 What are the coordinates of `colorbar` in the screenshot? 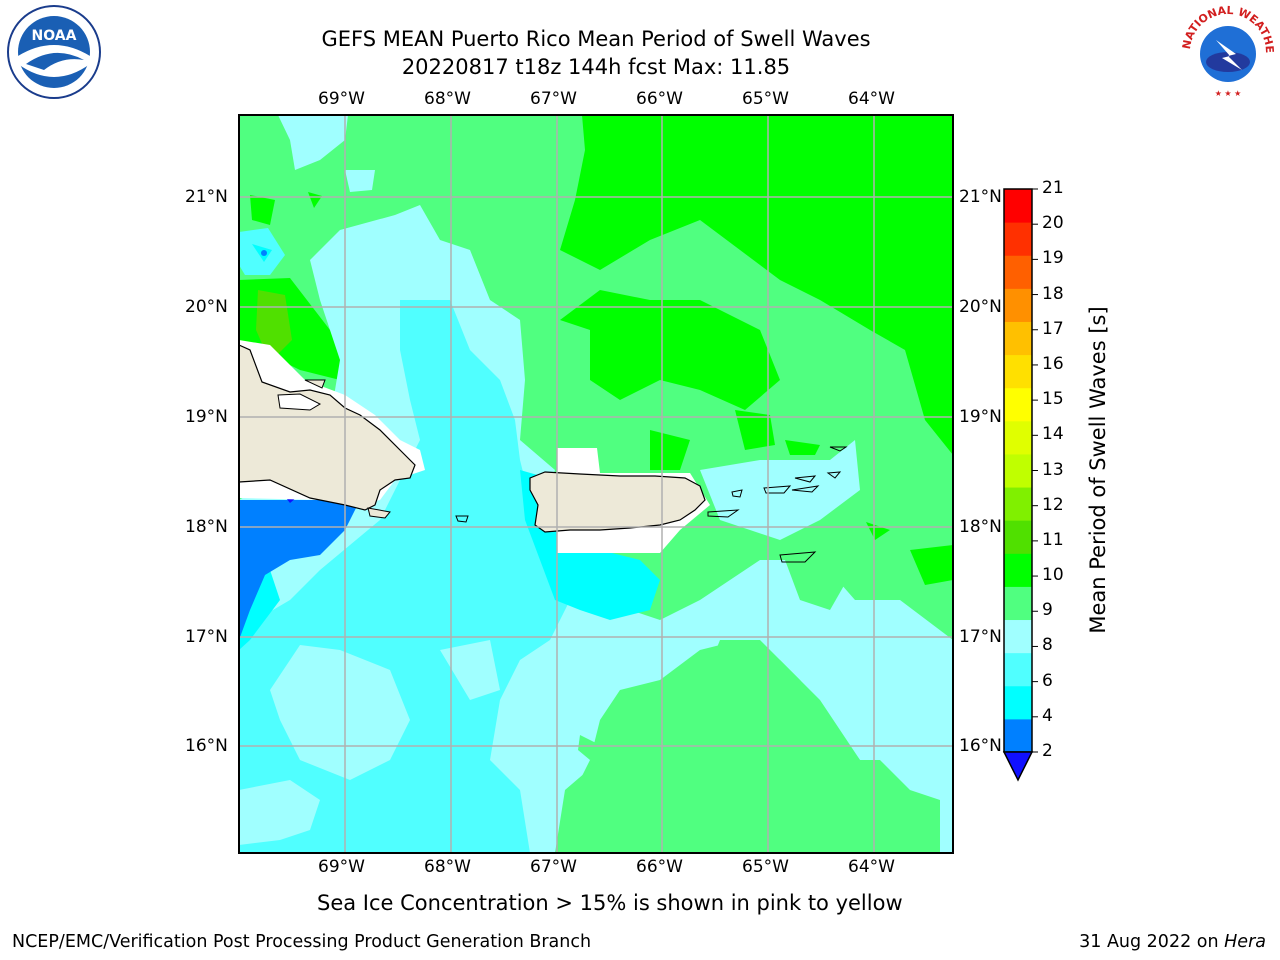 It's located at (1020, 470).